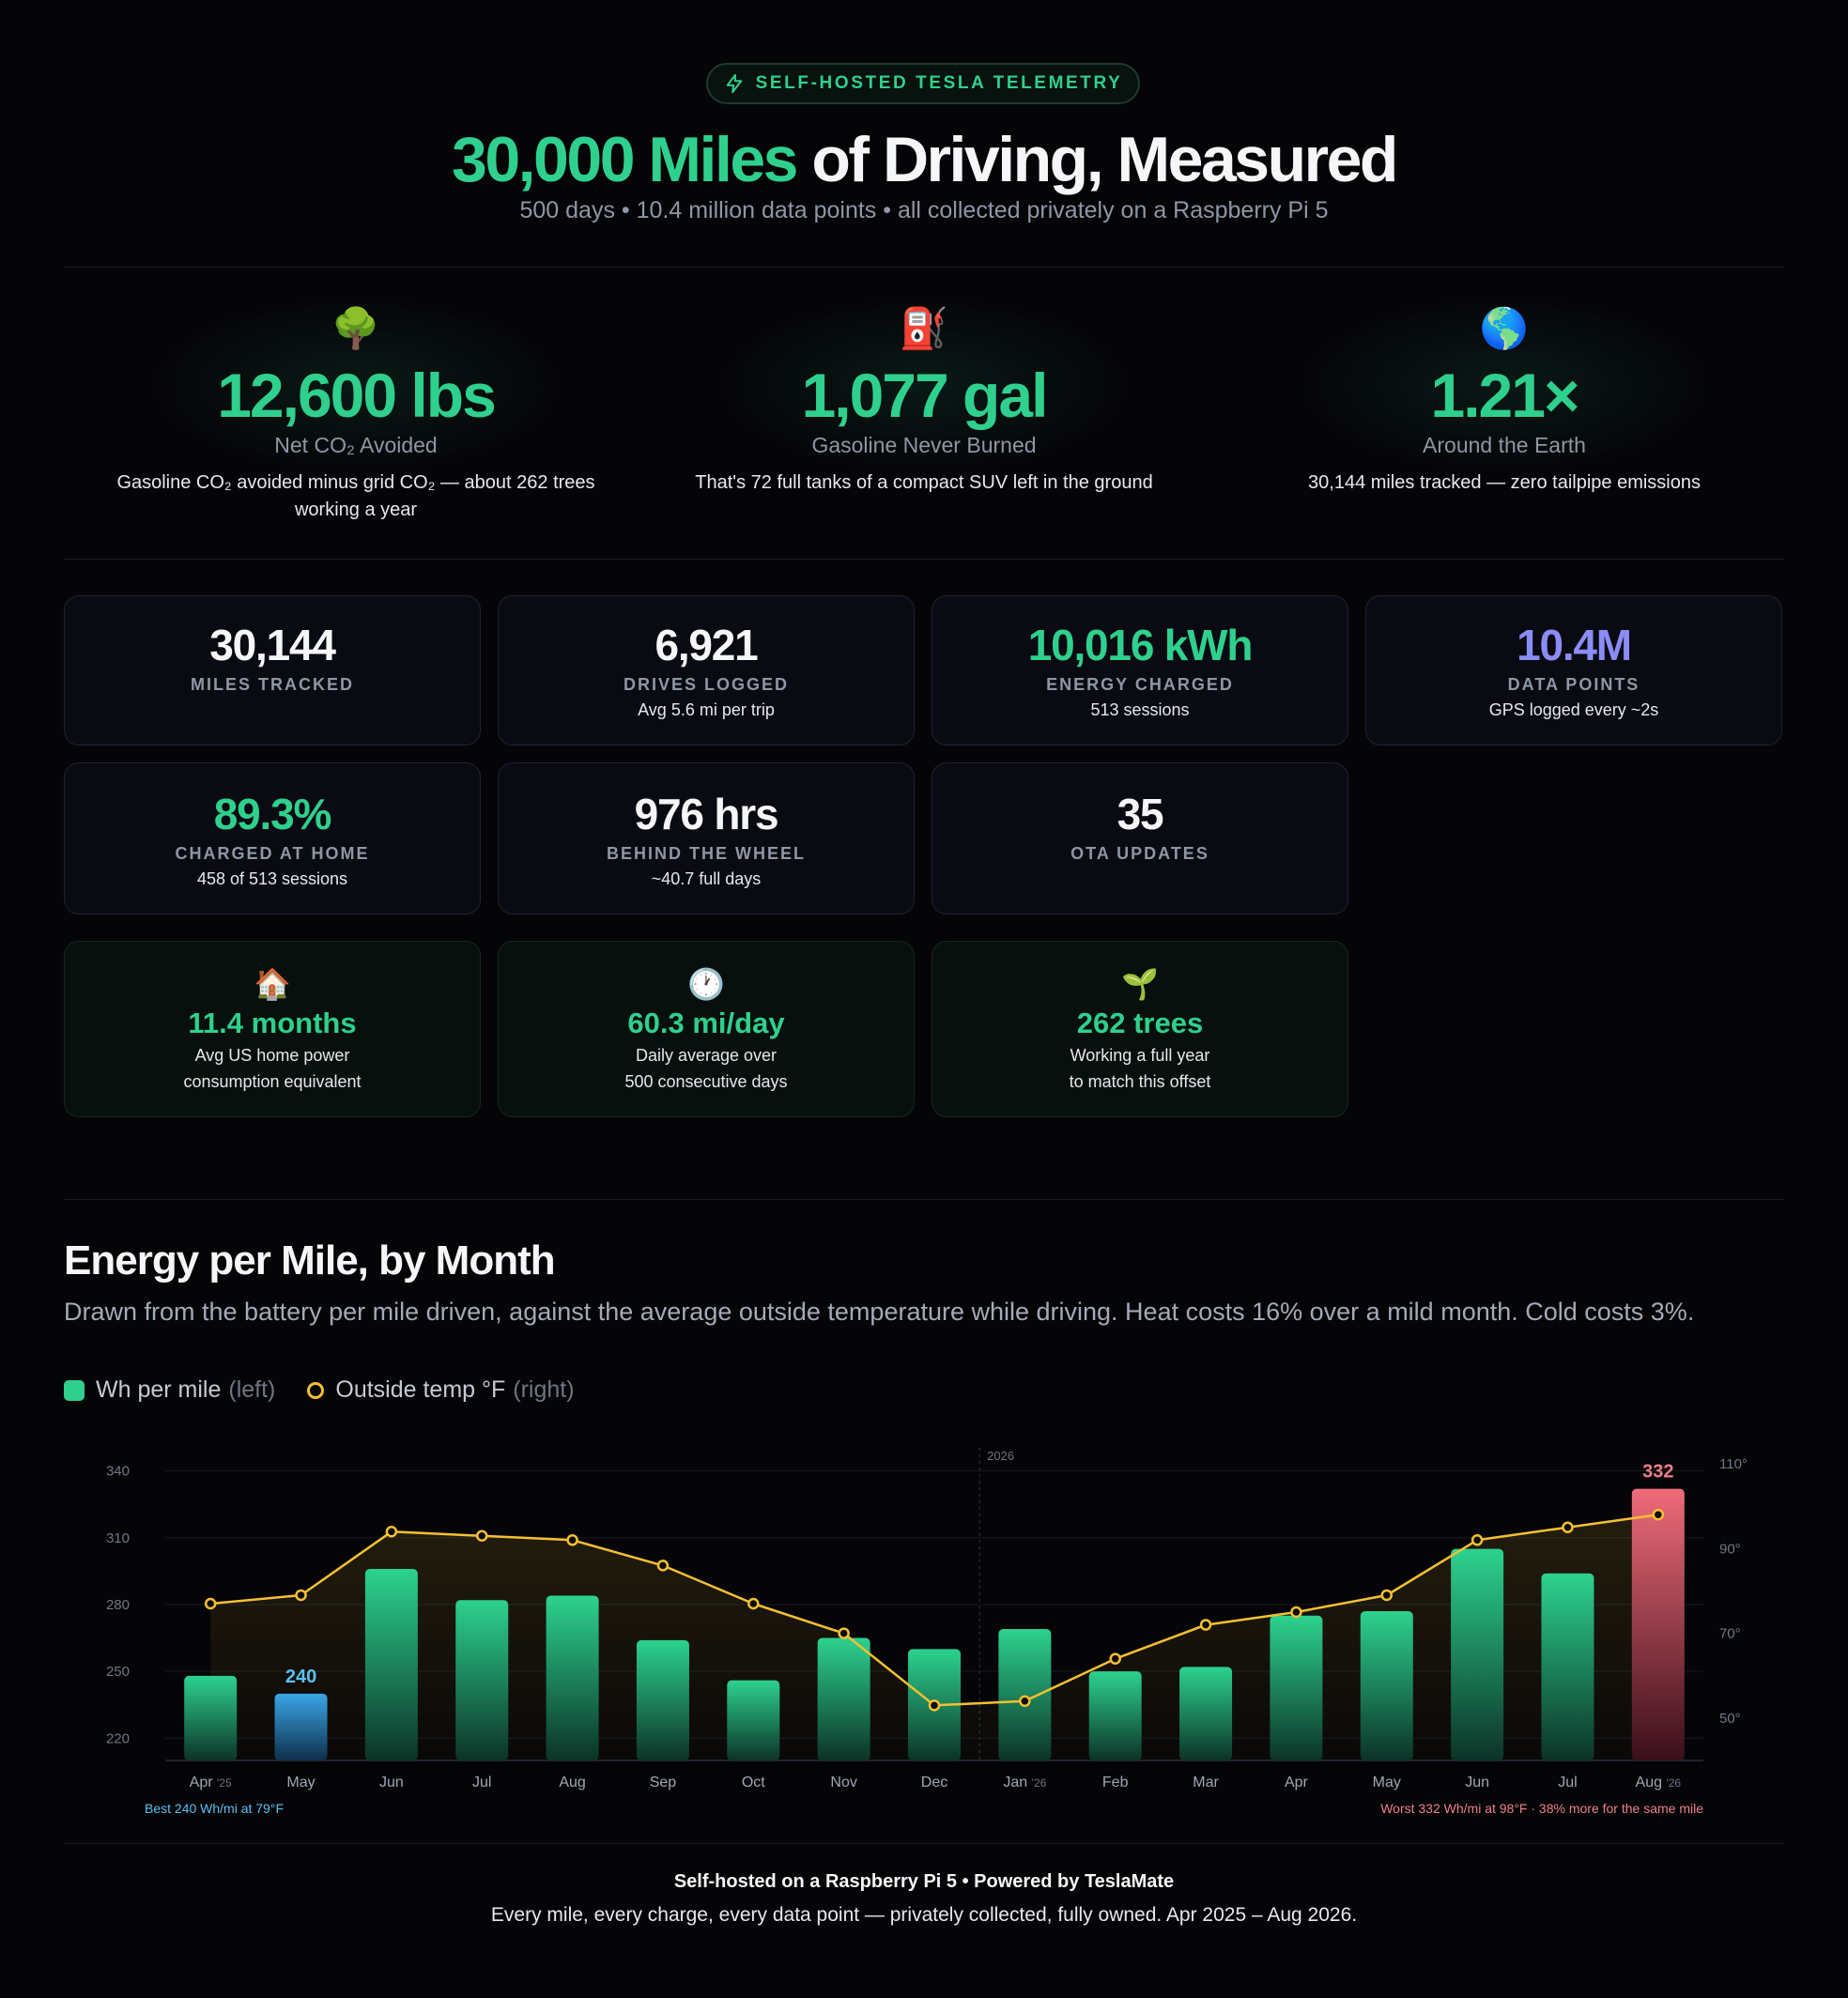  Describe the element at coordinates (481, 1783) in the screenshot. I see `x-tick: Jul` at that location.